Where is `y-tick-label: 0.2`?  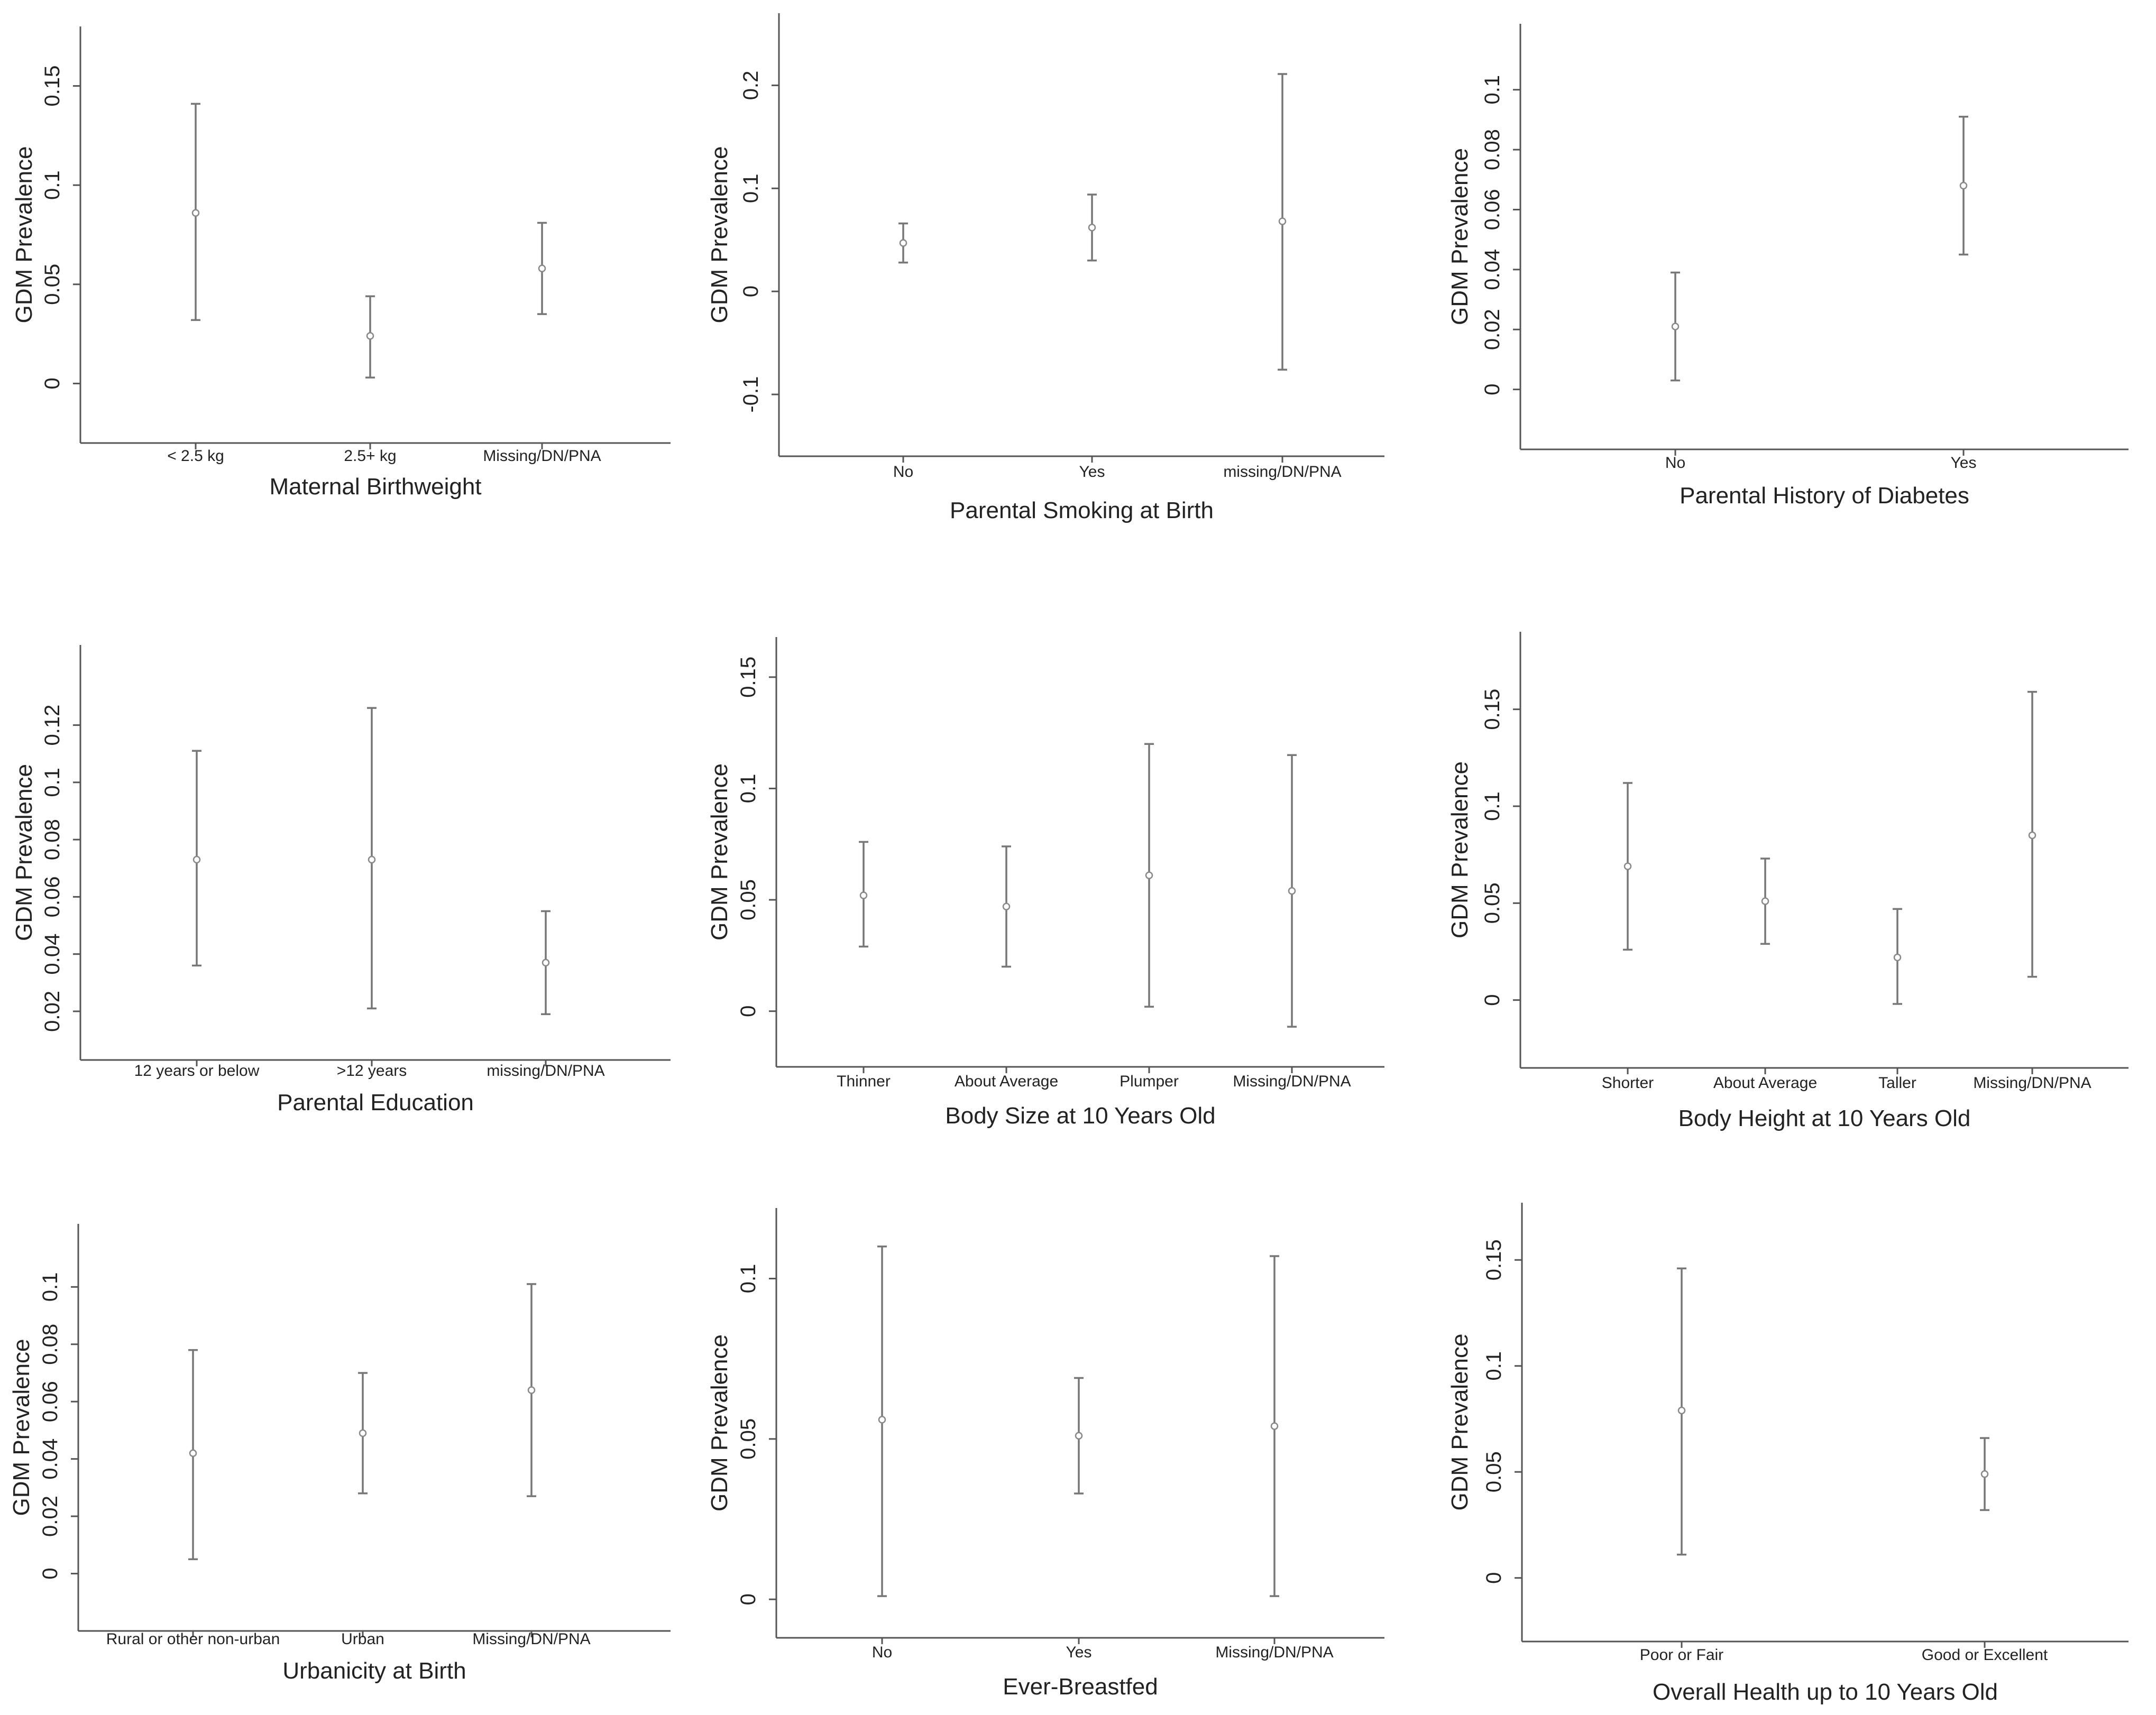 y-tick-label: 0.2 is located at coordinates (751, 85).